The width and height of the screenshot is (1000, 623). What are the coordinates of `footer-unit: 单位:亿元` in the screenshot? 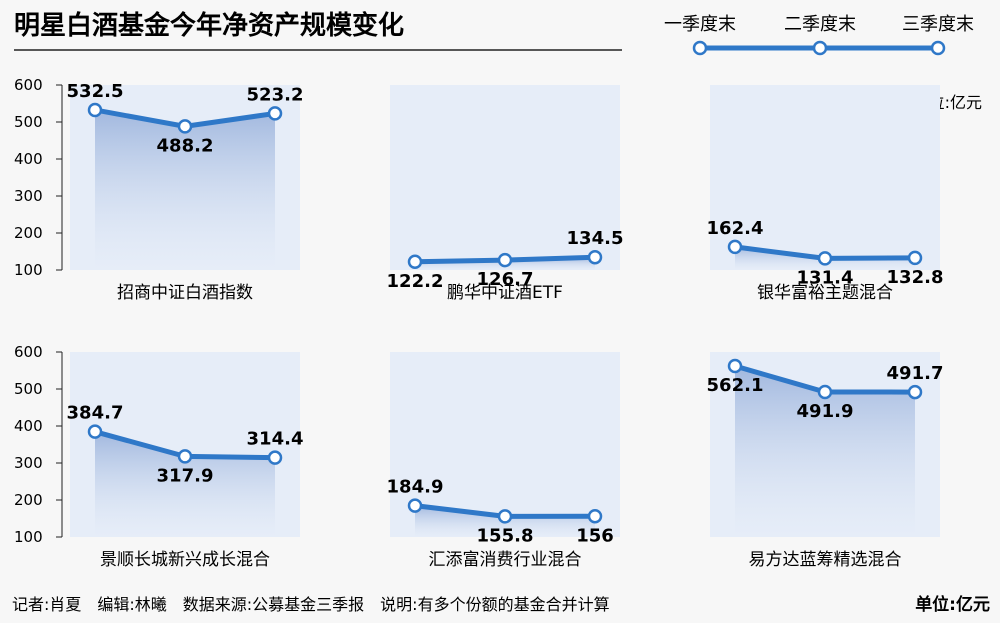 It's located at (952, 604).